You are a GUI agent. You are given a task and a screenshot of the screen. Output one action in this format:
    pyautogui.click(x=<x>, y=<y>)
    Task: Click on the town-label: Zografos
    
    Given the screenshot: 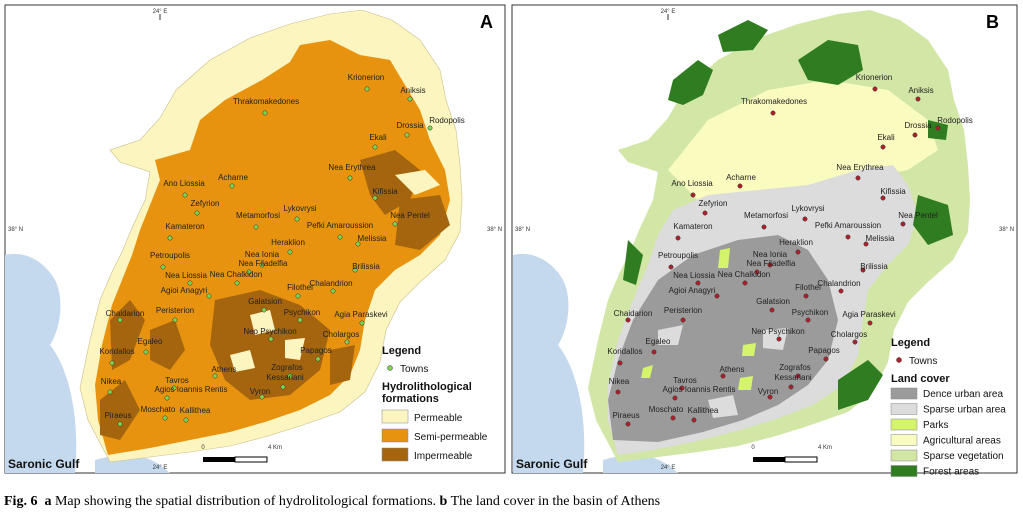 What is the action you would take?
    pyautogui.click(x=287, y=367)
    